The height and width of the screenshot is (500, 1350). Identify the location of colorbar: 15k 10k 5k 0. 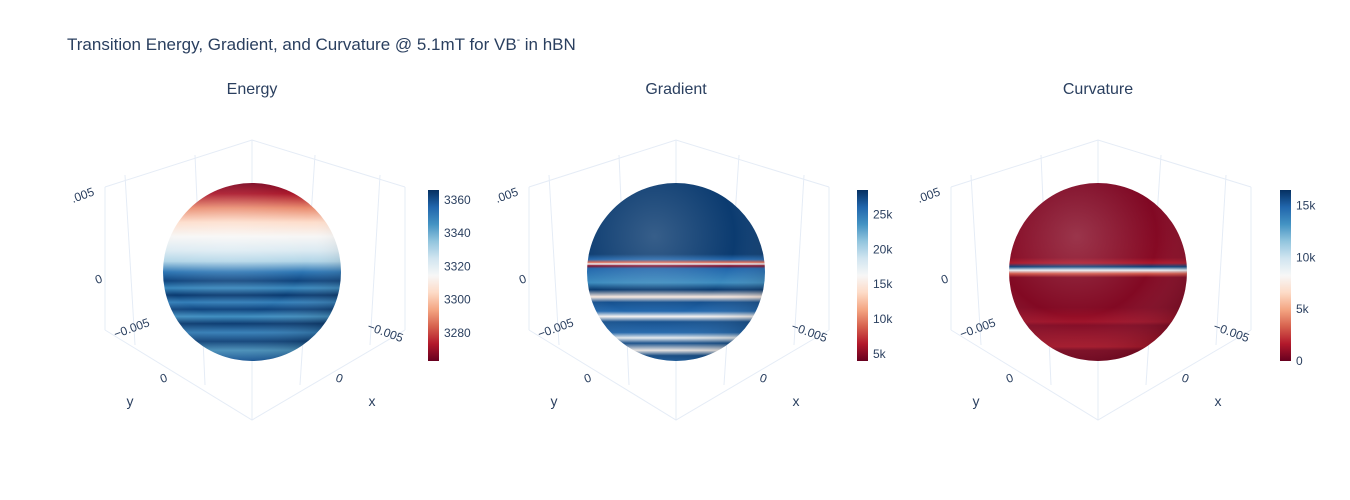
(1298, 279).